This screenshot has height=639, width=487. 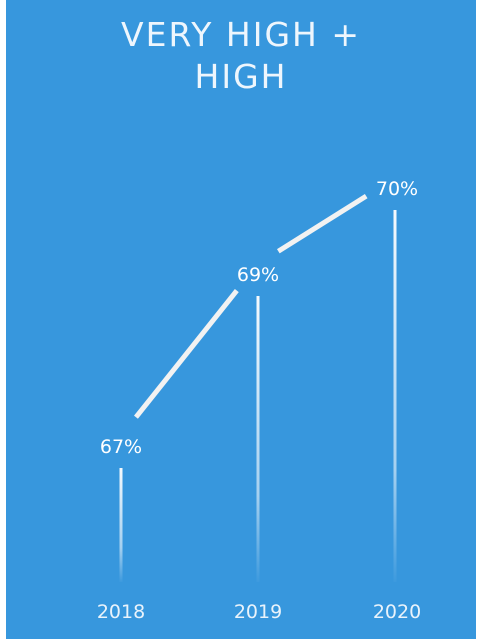 I want to click on stem-2018, so click(x=121, y=525).